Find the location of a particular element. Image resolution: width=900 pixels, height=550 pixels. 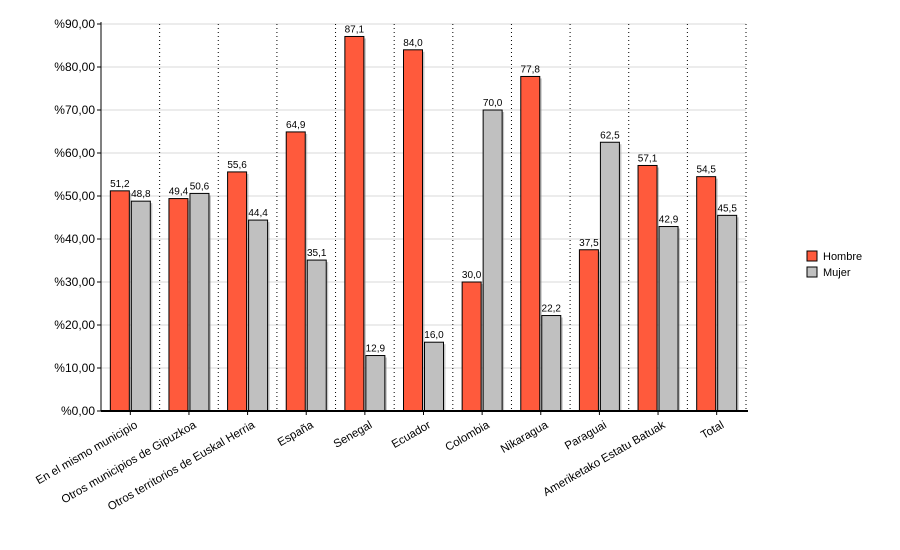

x-category-label: España is located at coordinates (296, 434).